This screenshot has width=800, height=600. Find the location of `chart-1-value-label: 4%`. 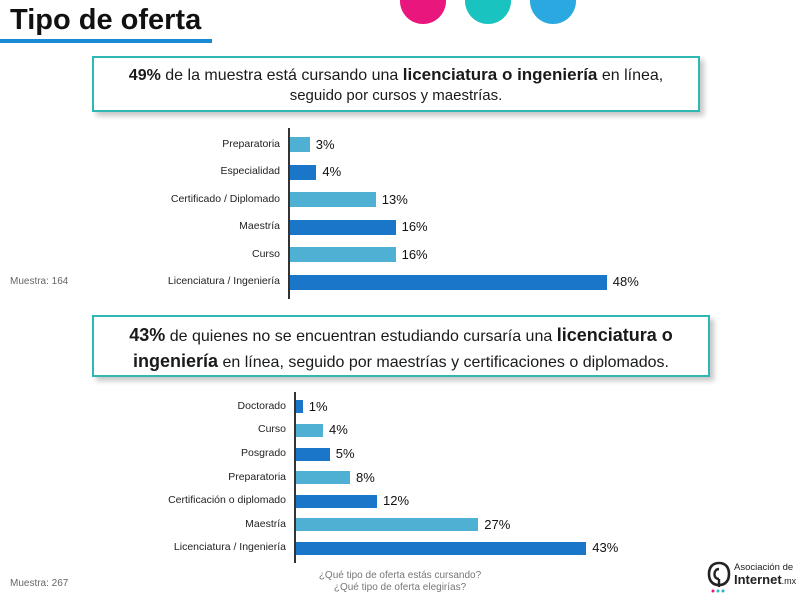

chart-1-value-label: 4% is located at coordinates (332, 172).